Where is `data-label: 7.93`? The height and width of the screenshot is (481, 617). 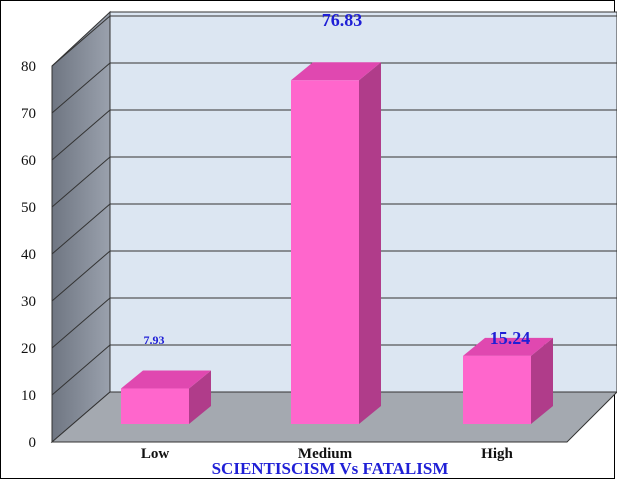
data-label: 7.93 is located at coordinates (154, 340).